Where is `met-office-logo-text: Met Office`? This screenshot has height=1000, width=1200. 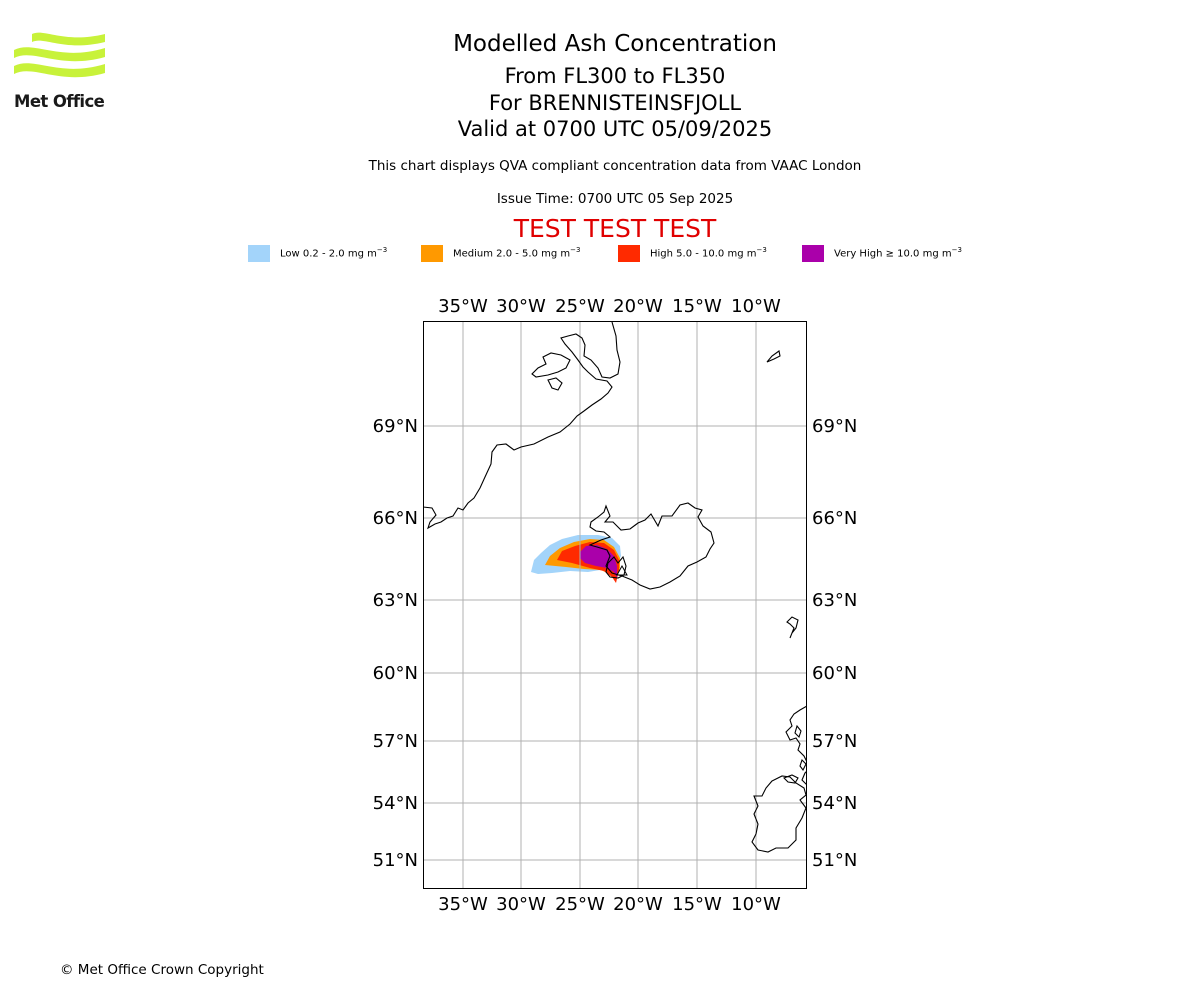 met-office-logo-text: Met Office is located at coordinates (59, 101).